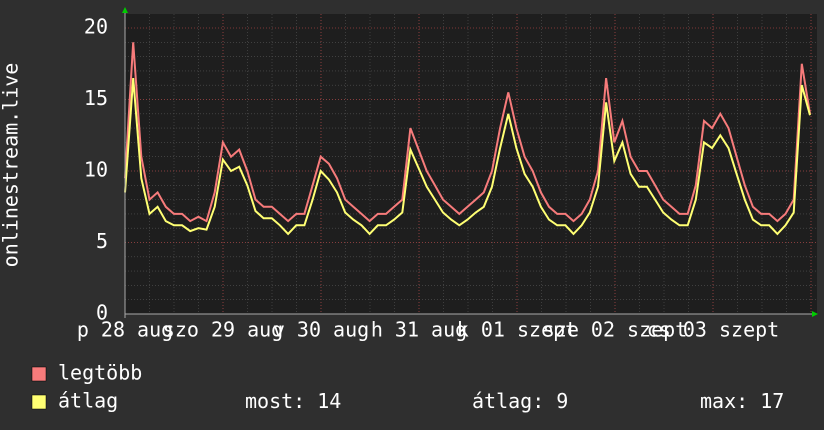 Image resolution: width=824 pixels, height=430 pixels. I want to click on x-tick-label: h 31 aug, so click(419, 330).